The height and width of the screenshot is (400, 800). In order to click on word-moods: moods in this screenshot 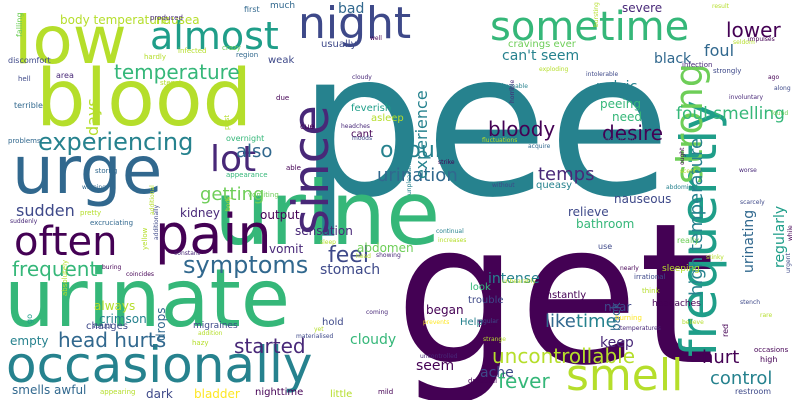, I will do `click(362, 138)`.